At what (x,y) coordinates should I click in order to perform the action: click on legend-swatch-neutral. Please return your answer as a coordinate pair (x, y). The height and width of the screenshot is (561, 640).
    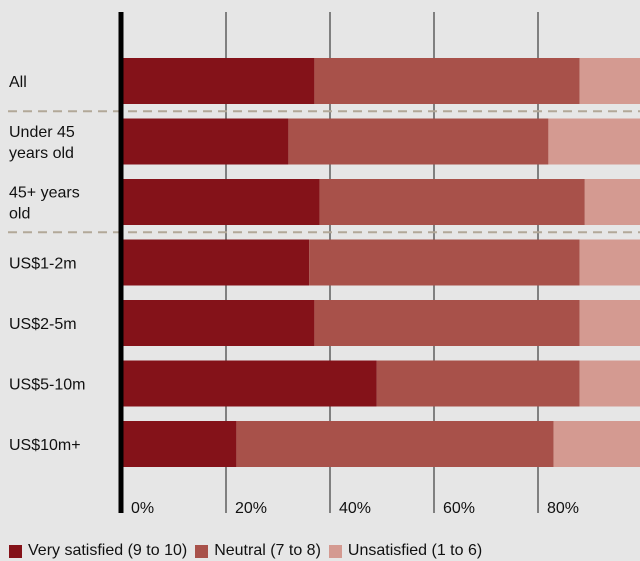
    Looking at the image, I should click on (202, 551).